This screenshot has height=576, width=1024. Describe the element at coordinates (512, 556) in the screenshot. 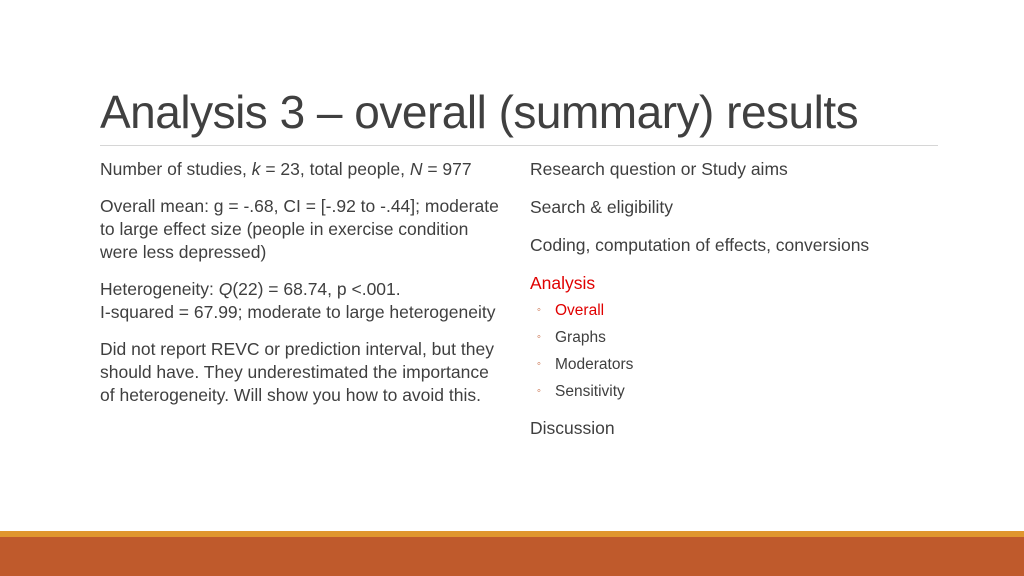

I see `footer-accent-bar` at that location.